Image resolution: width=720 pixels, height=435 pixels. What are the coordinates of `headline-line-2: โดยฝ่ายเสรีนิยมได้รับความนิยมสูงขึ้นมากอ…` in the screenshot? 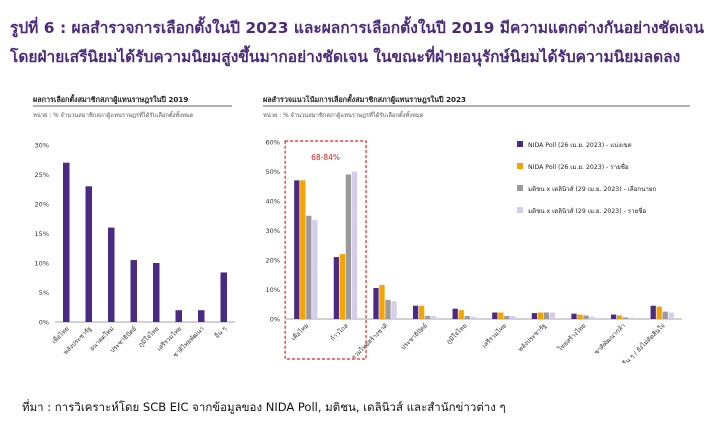 It's located at (345, 57).